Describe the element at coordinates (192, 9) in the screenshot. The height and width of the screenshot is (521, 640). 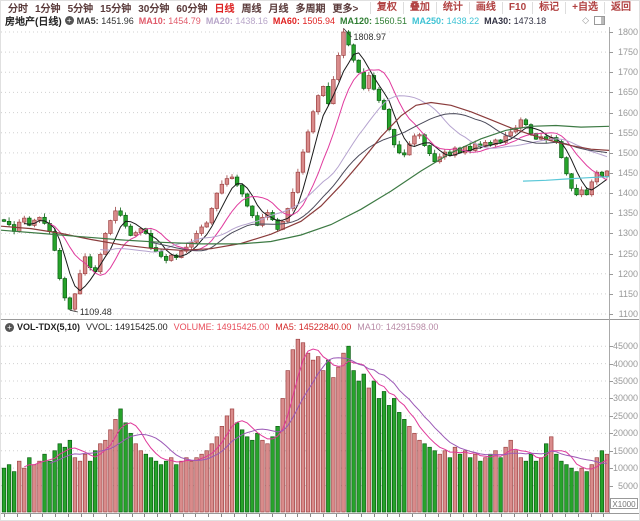
I see `period-tab-6: 60分钟` at that location.